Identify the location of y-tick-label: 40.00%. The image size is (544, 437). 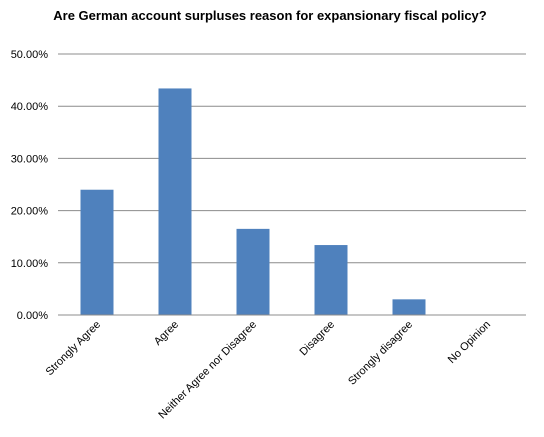
(30, 107).